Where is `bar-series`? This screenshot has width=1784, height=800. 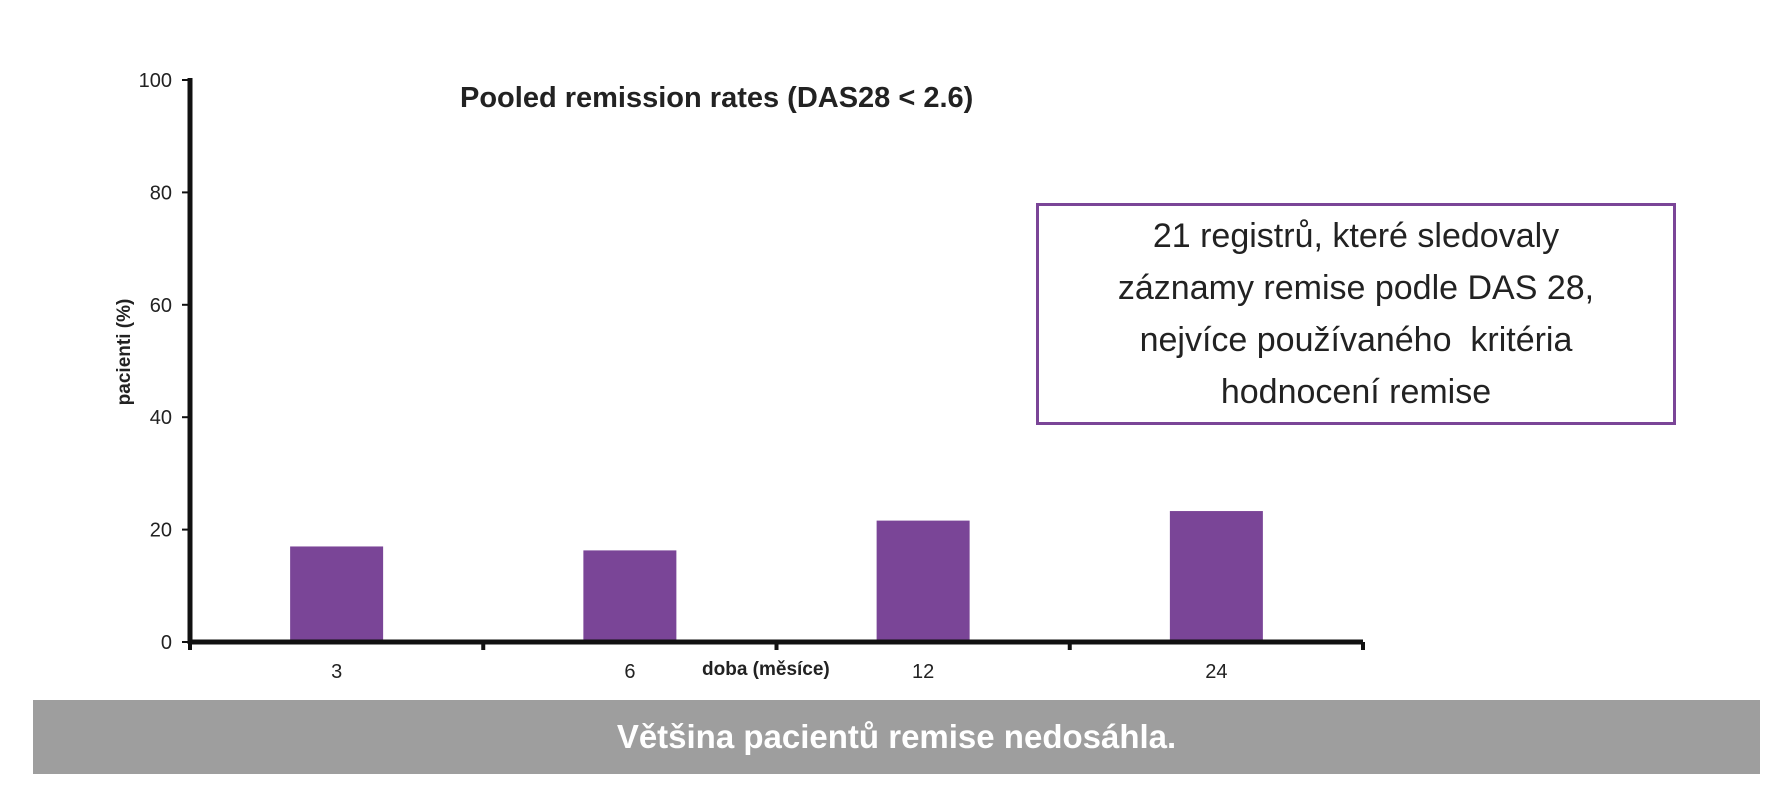
bar-series is located at coordinates (776, 576).